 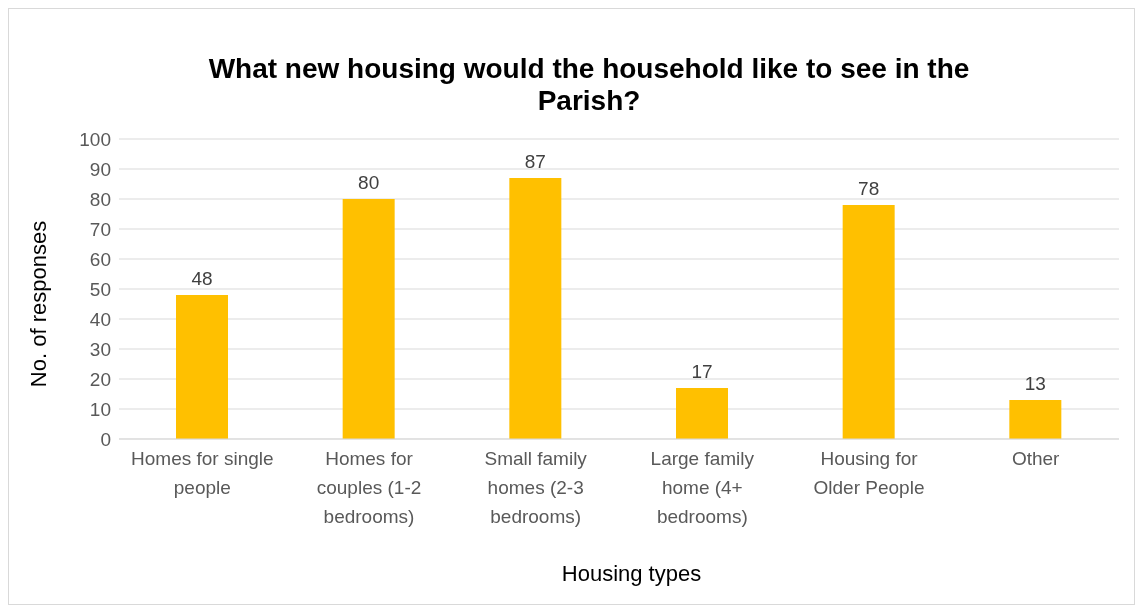 What do you see at coordinates (702, 487) in the screenshot?
I see `x-tick-label: Large family home (4+ bedrooms)` at bounding box center [702, 487].